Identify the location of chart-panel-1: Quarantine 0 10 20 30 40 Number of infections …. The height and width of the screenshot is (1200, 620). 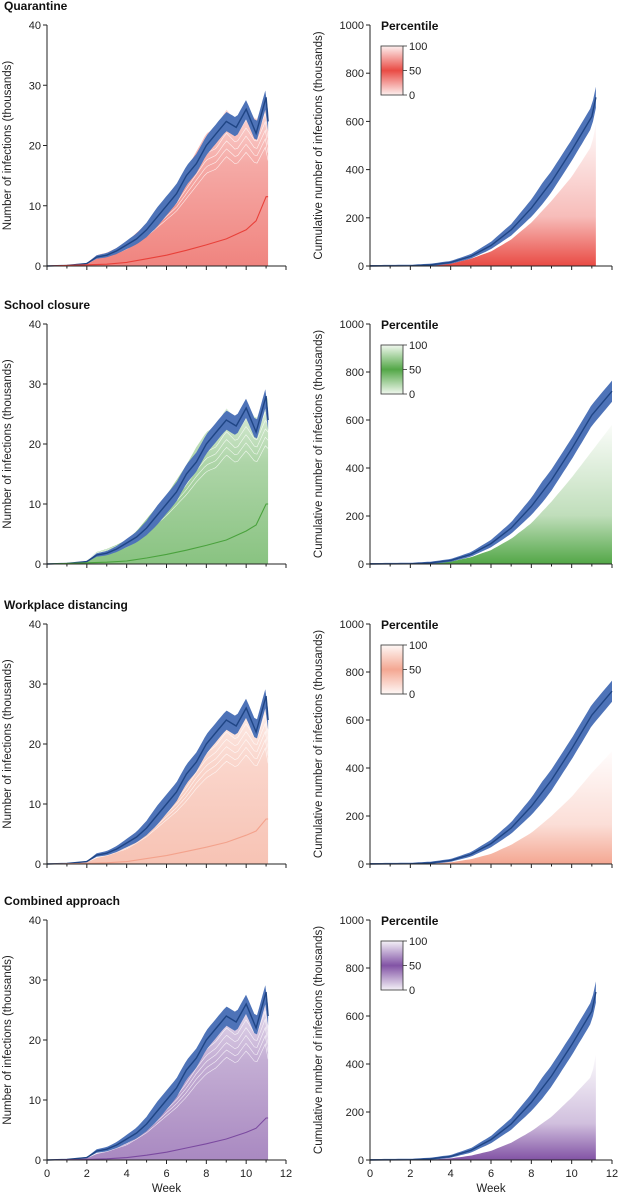
(144, 136).